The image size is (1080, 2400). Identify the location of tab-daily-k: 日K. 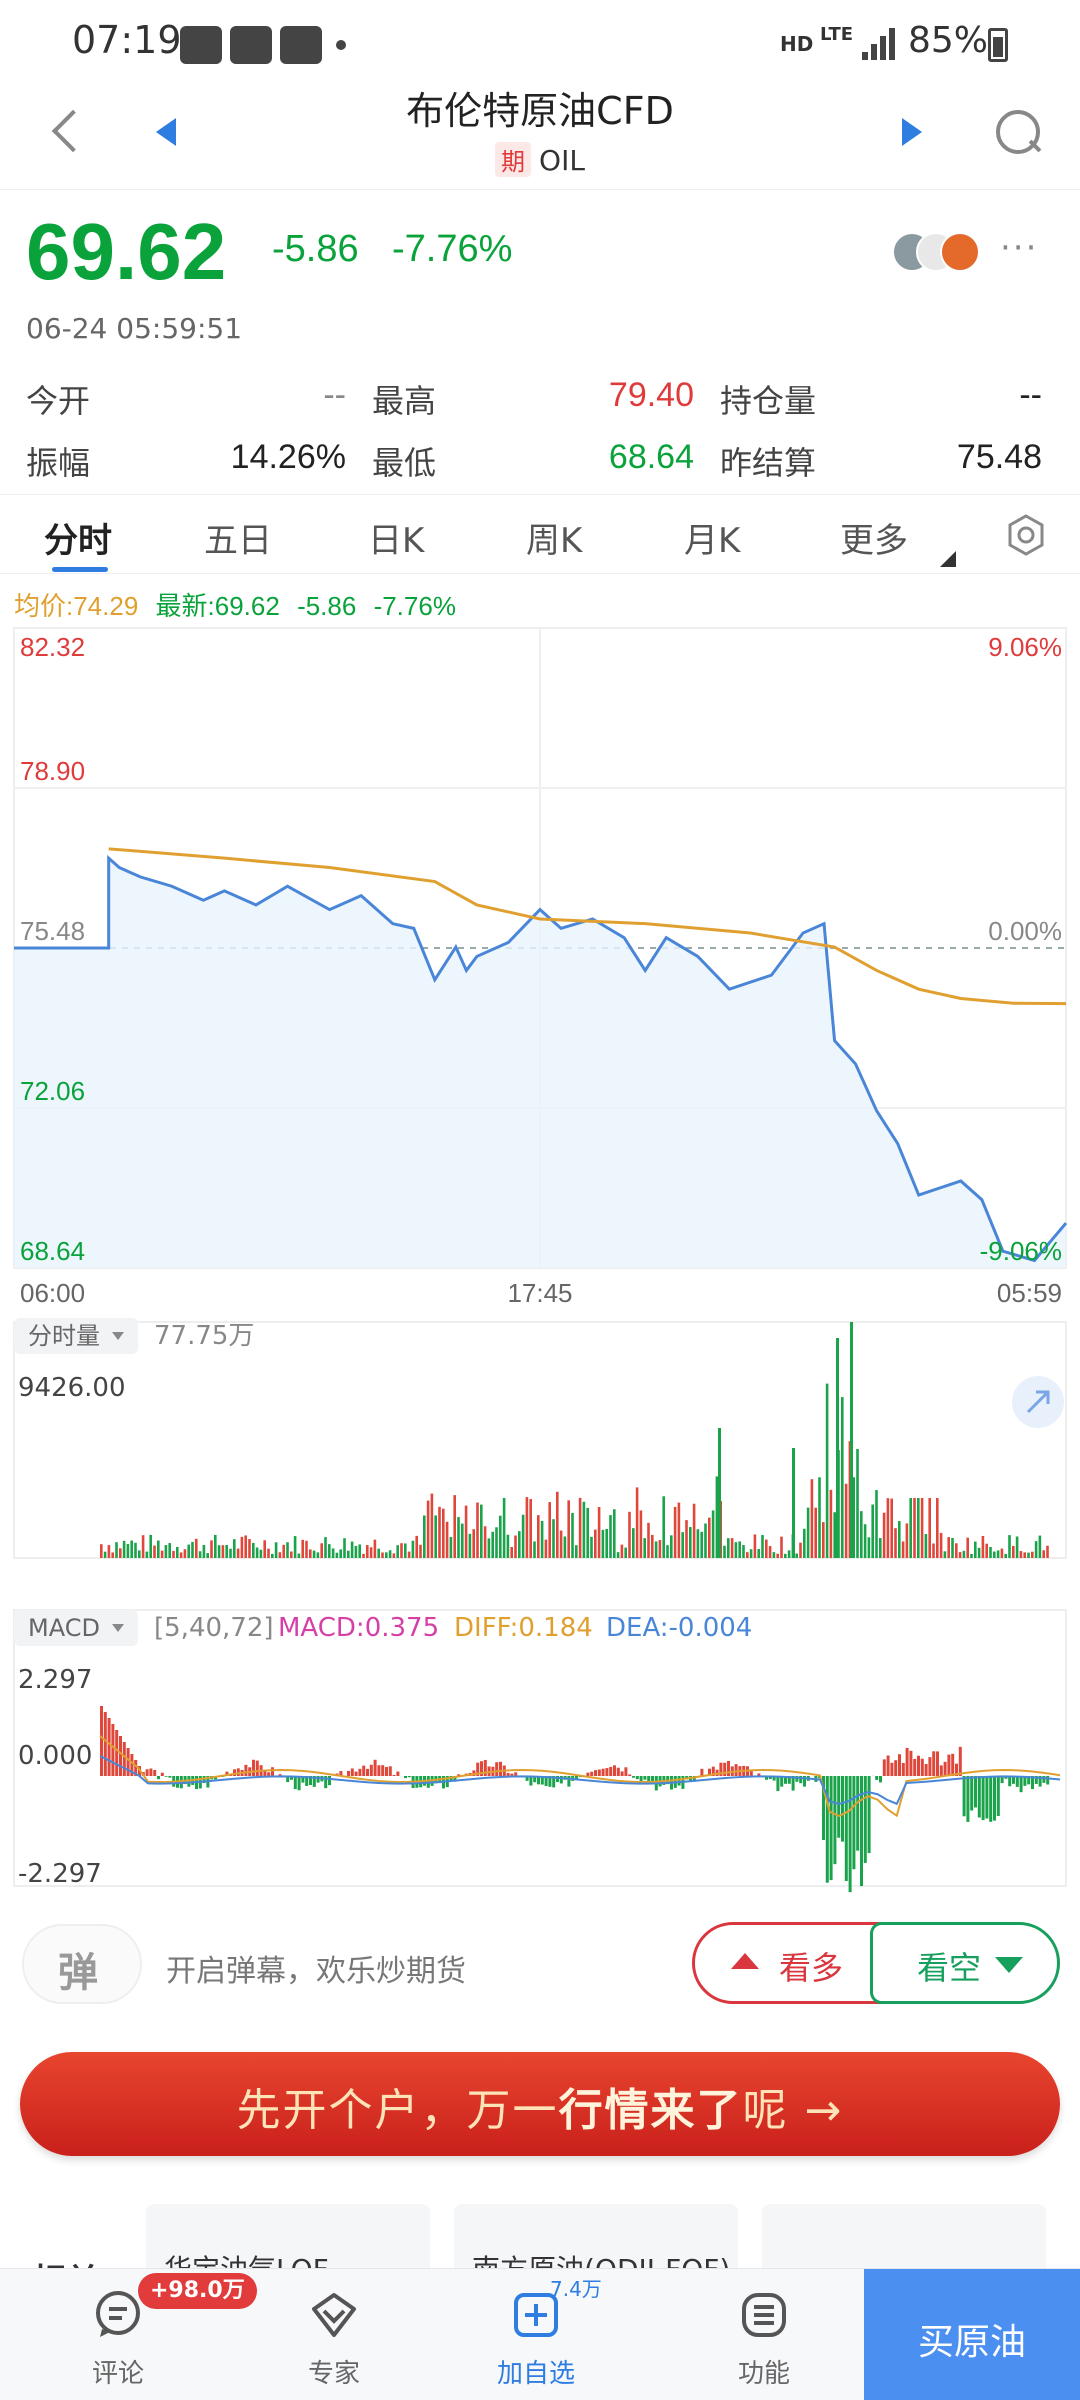
(396, 541).